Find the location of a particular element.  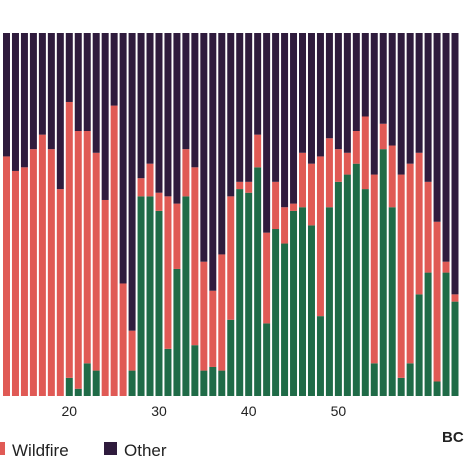

x-tick-label: 50 is located at coordinates (339, 411).